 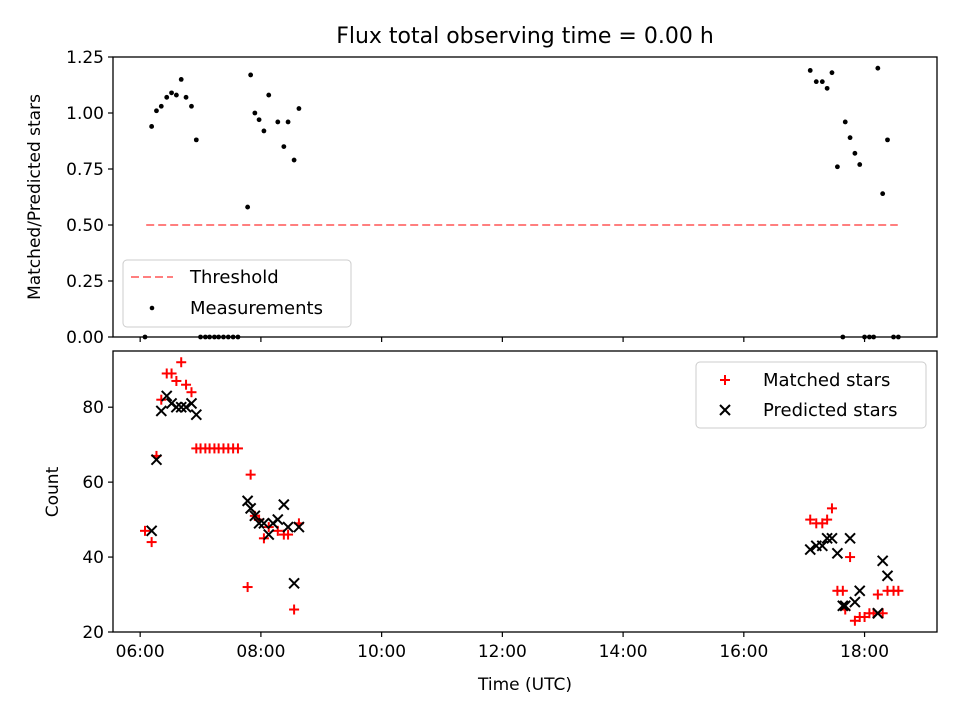 I want to click on bottom-legend: Matched stars Predicted stars, so click(x=811, y=395).